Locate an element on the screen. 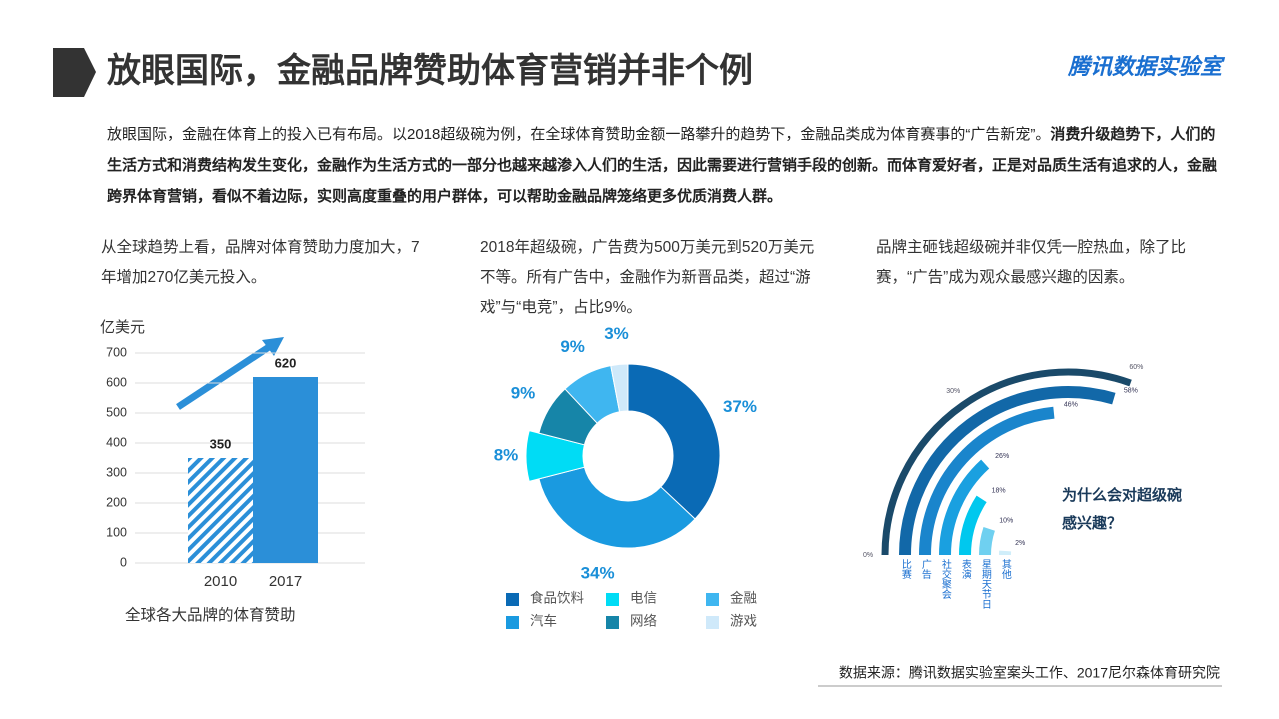  caption: 品牌主砸钱超级碗并非仅凭一腔热血，除了比赛，“广告”成为观众最感兴趣的因素。 is located at coordinates (1031, 262).